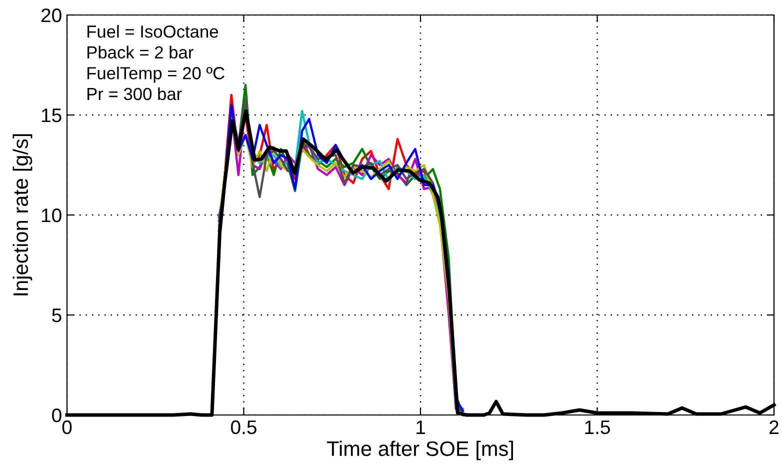  What do you see at coordinates (51, 15) in the screenshot?
I see `y-tick-label: 20` at bounding box center [51, 15].